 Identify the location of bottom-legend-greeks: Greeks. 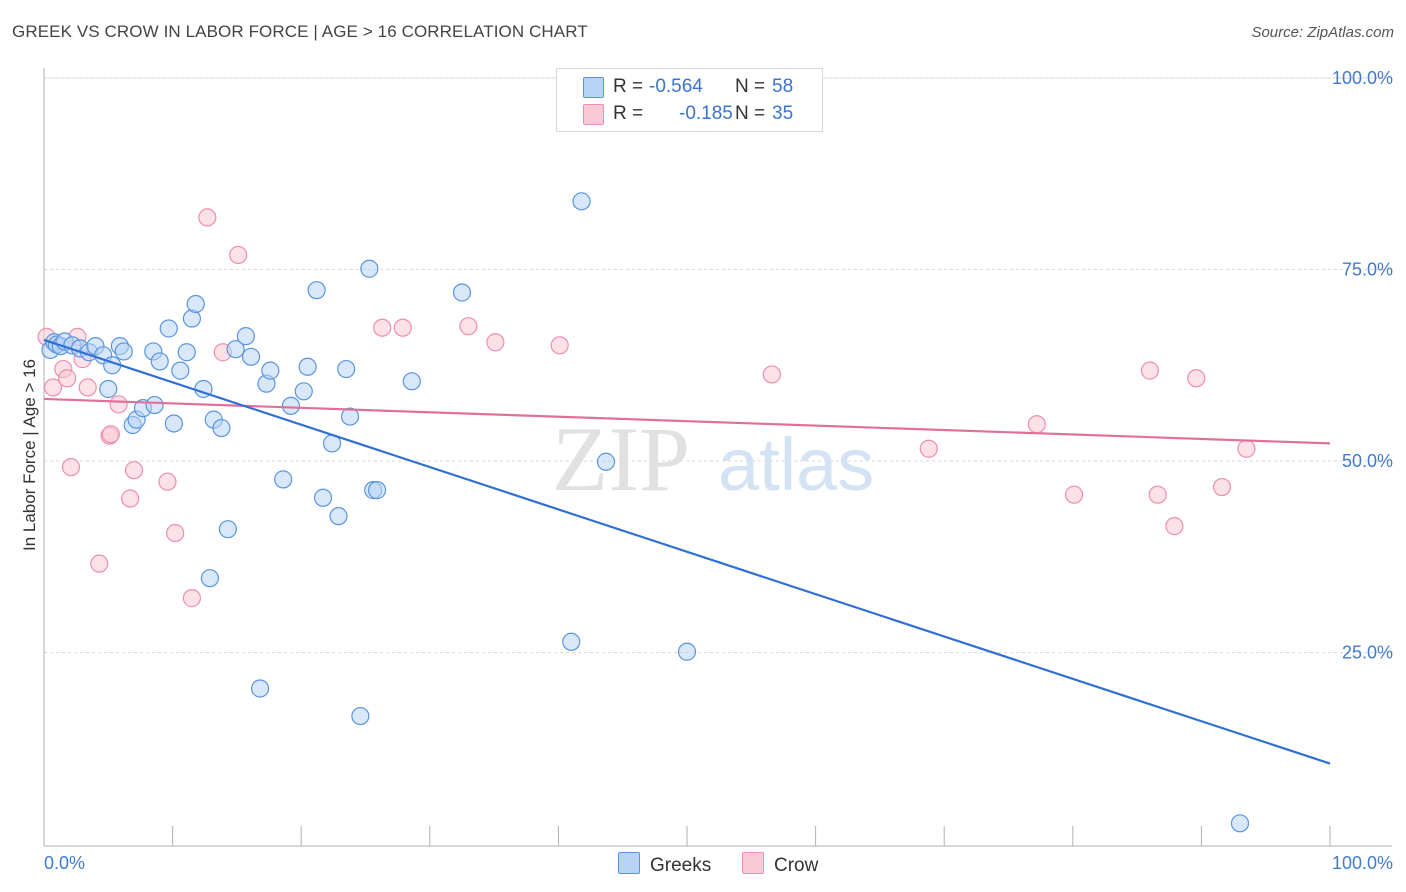
(664, 864).